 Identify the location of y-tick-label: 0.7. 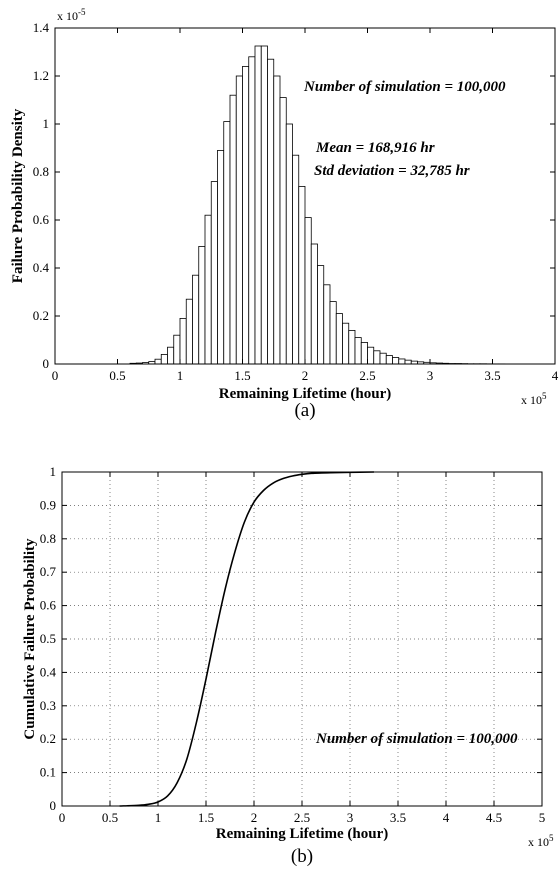
(48, 571).